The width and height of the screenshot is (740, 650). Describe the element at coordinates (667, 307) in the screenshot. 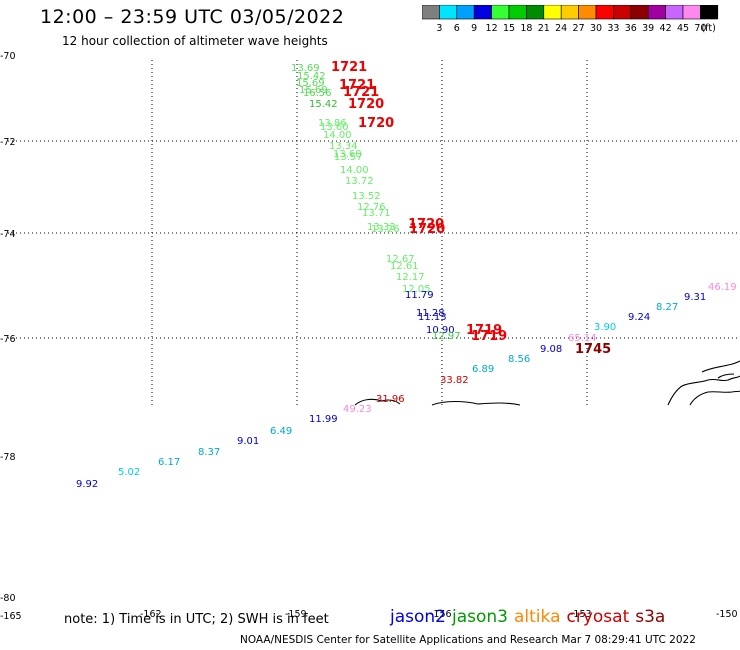

I see `wave-height-value: 8.27` at that location.